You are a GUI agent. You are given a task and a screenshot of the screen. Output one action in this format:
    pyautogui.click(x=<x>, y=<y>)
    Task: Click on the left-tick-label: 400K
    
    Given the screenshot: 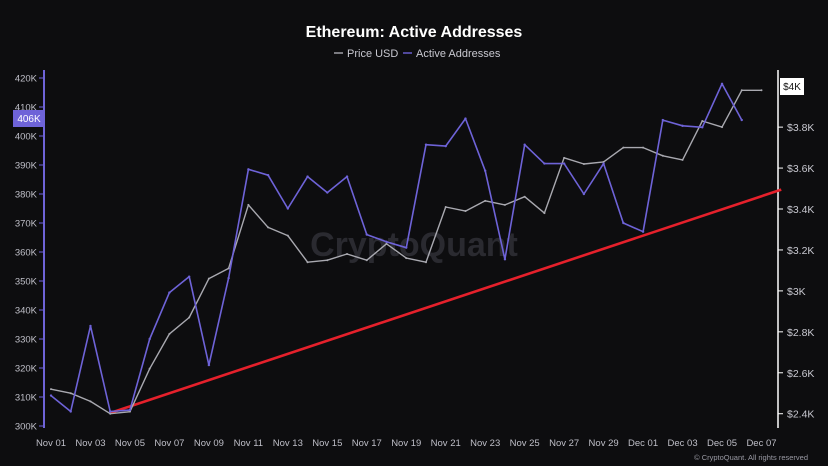 What is the action you would take?
    pyautogui.click(x=26, y=137)
    